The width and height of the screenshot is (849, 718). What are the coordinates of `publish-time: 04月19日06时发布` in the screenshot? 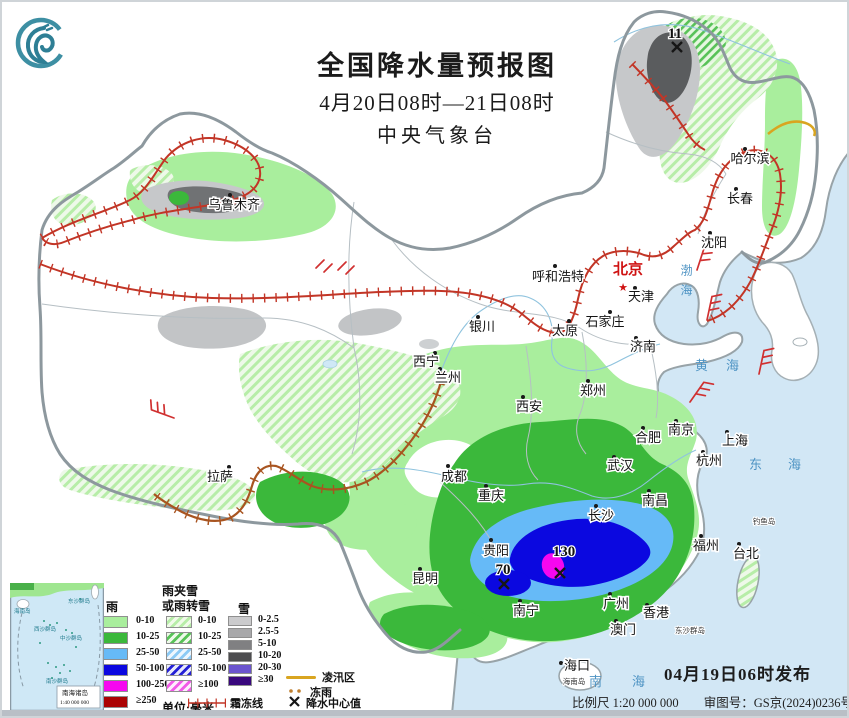 It's located at (737, 674).